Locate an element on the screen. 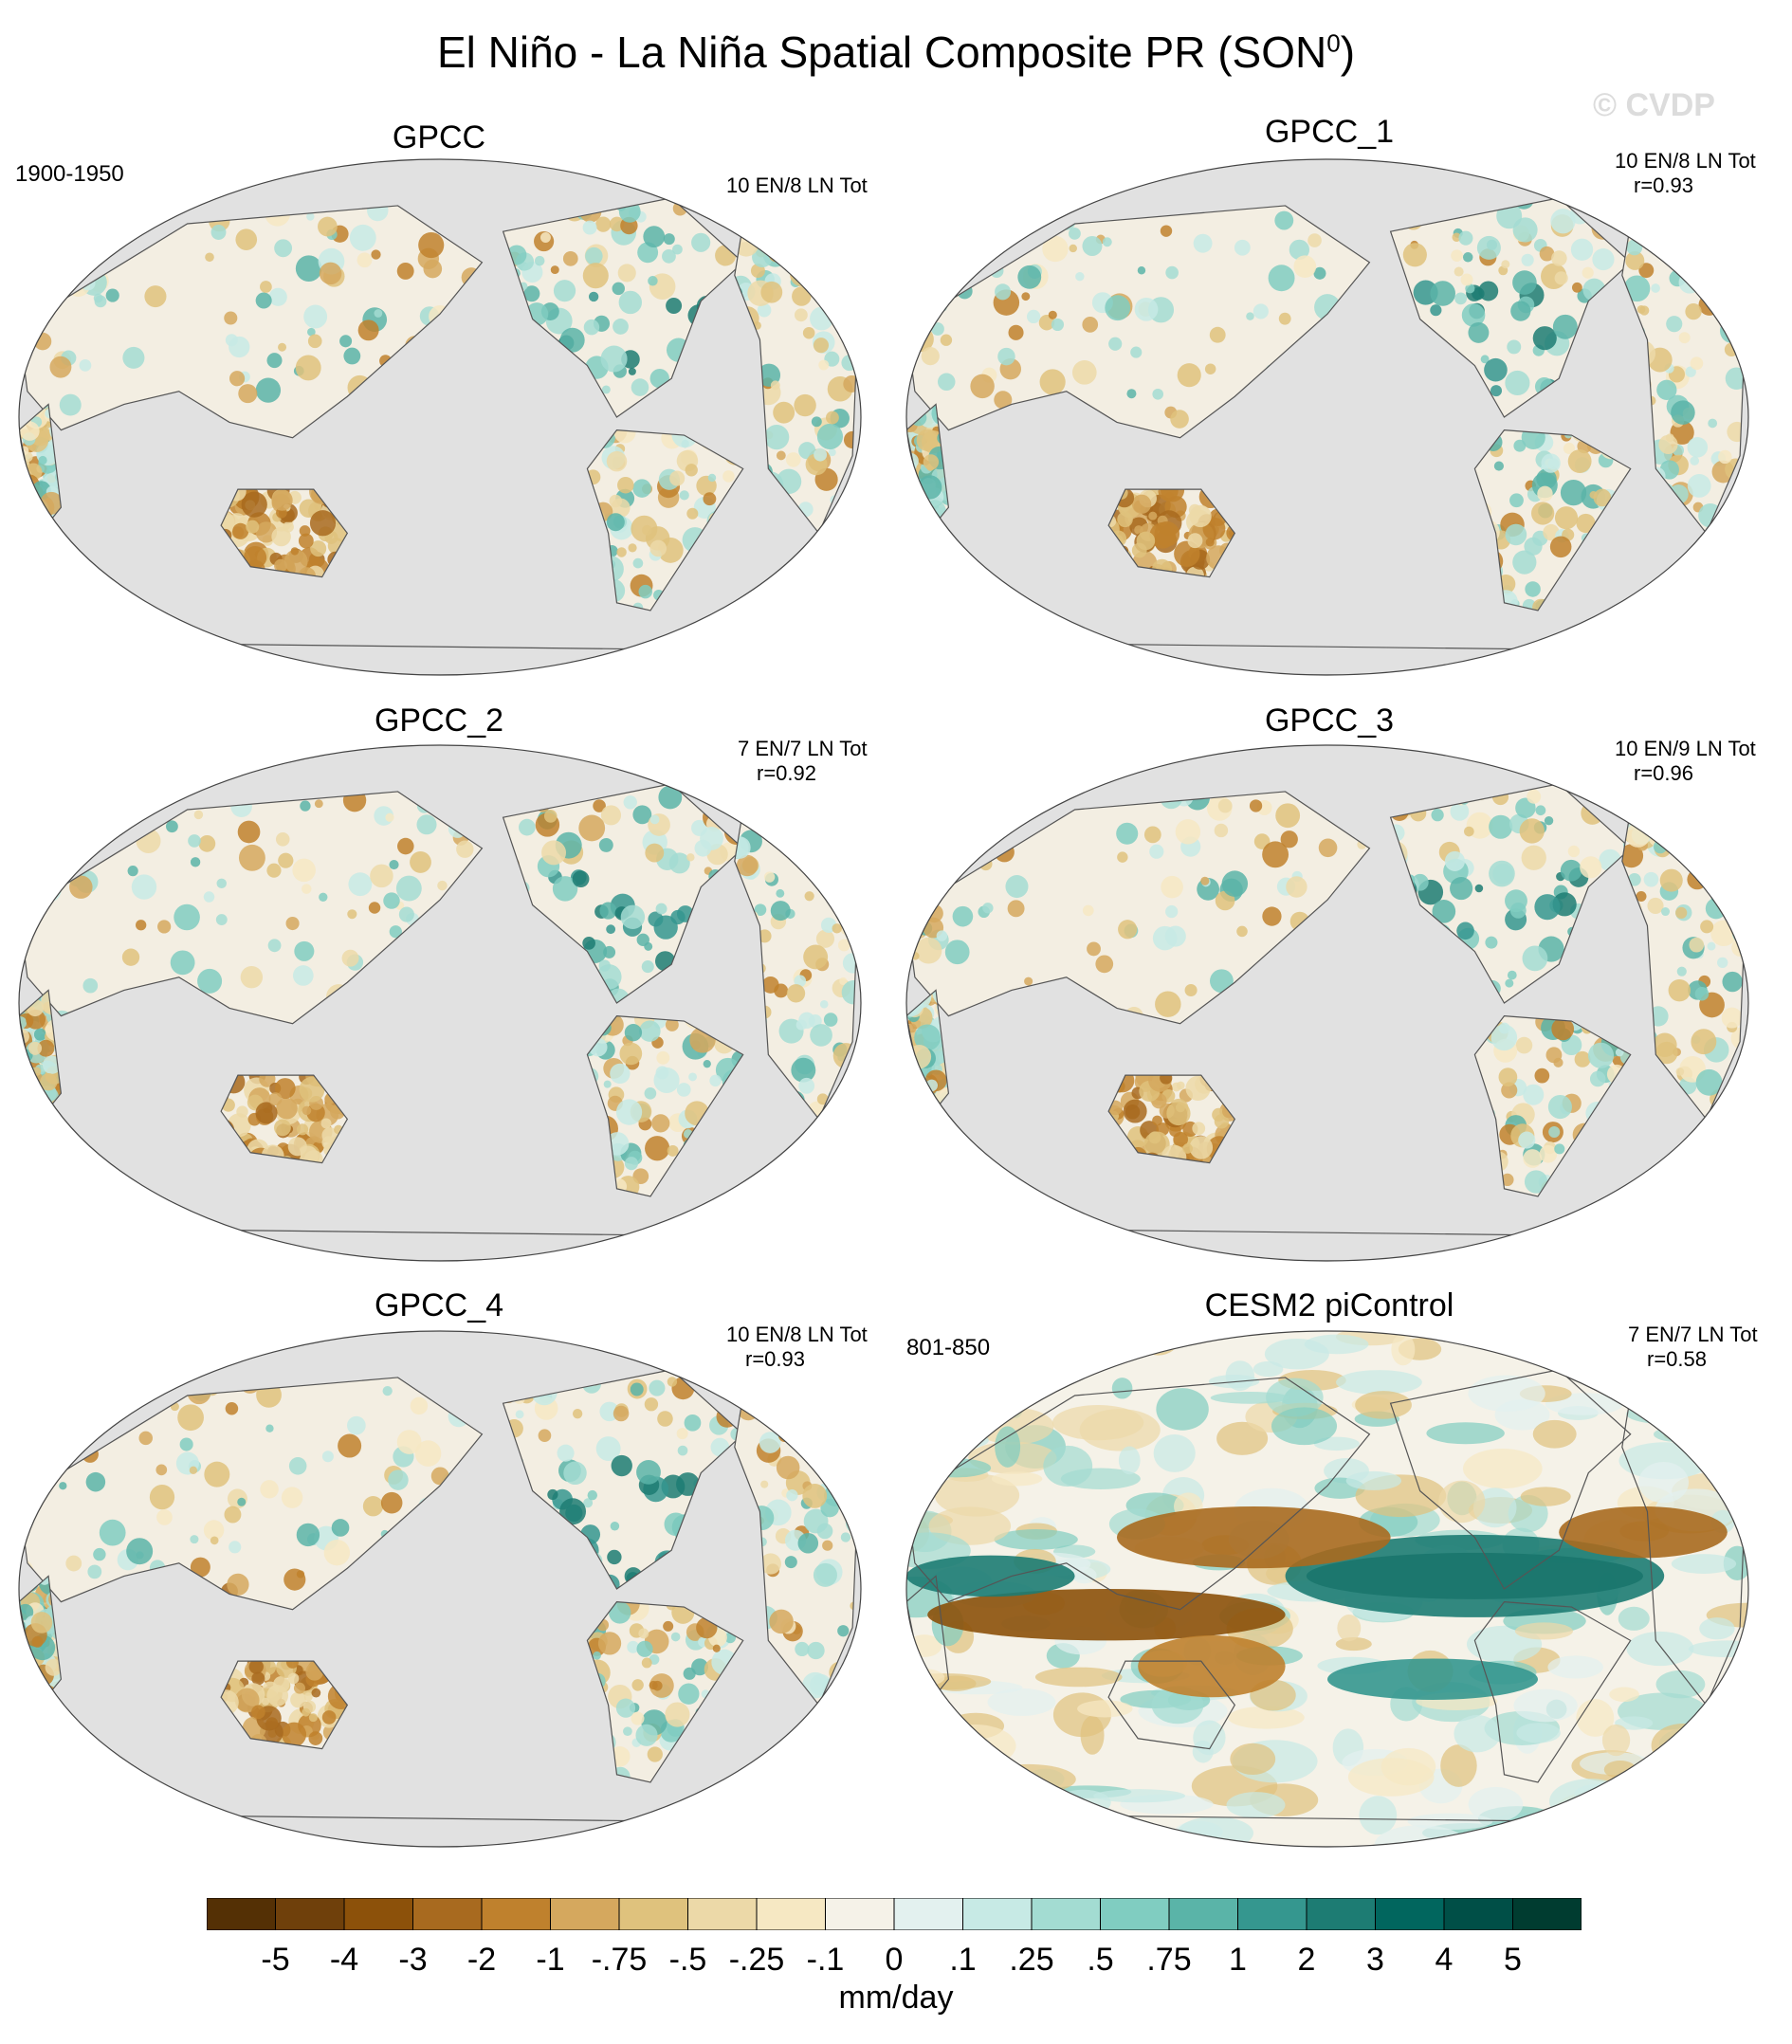  panel-events: 10 EN/8 LN Tot is located at coordinates (797, 1334).